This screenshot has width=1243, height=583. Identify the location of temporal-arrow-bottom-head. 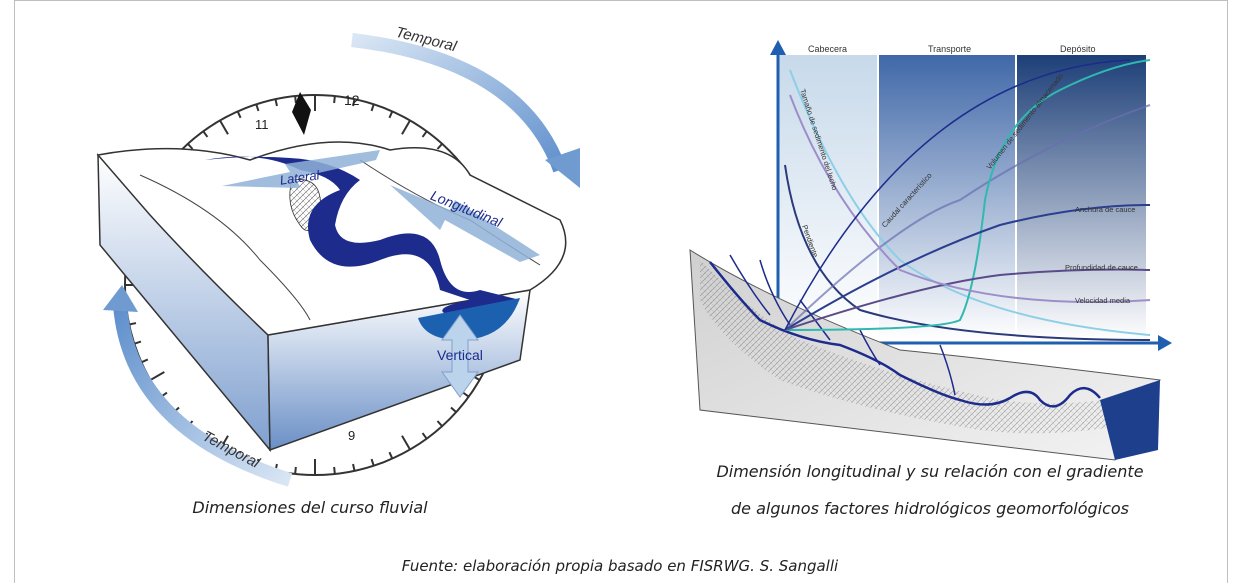
(120, 298).